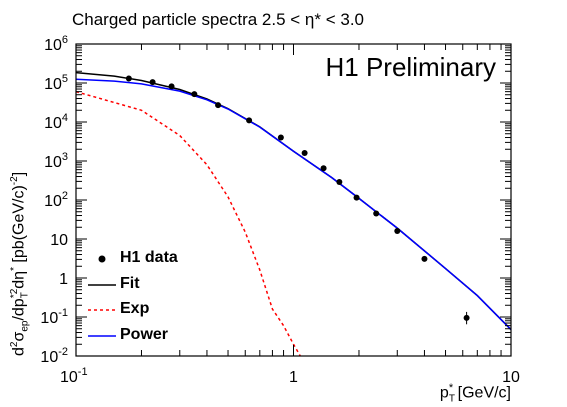 The image size is (567, 407). What do you see at coordinates (56, 122) in the screenshot?
I see `y-tick-label: 10⁴` at bounding box center [56, 122].